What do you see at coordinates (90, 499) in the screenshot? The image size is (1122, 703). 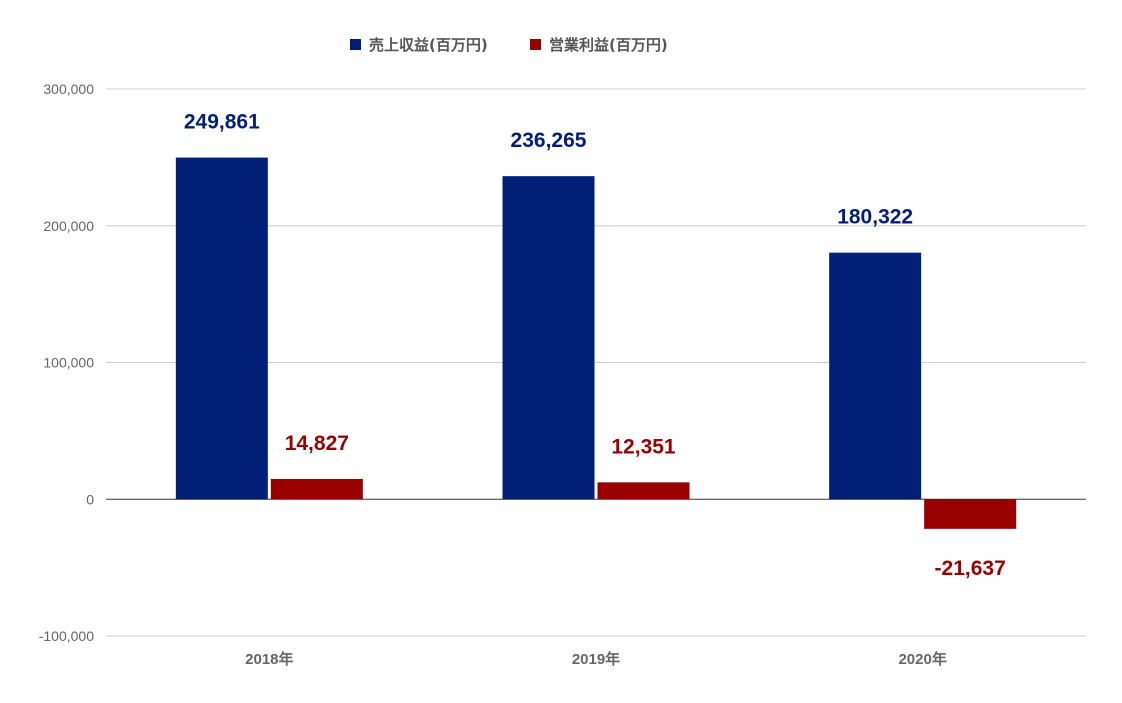 I see `y-tick-label: 0` at bounding box center [90, 499].